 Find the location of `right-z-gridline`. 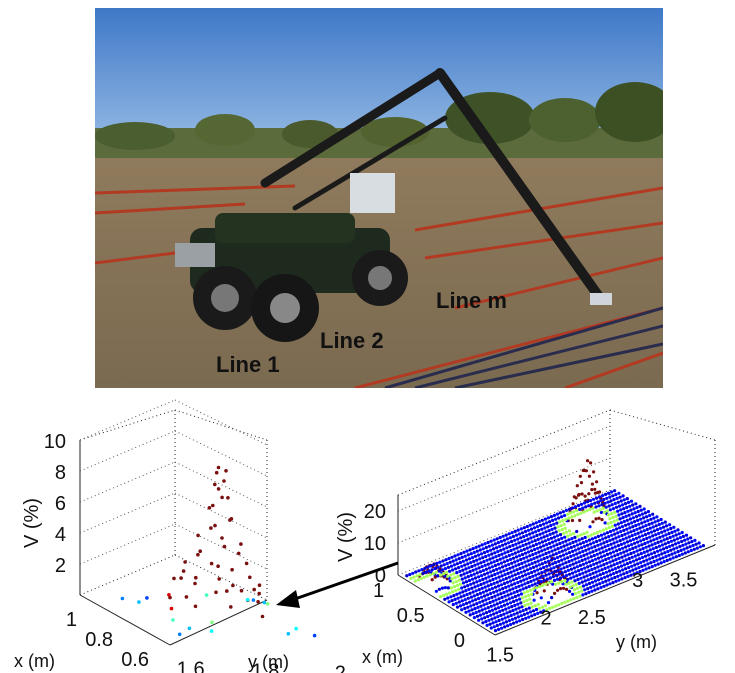

right-z-gridline is located at coordinates (504, 500).